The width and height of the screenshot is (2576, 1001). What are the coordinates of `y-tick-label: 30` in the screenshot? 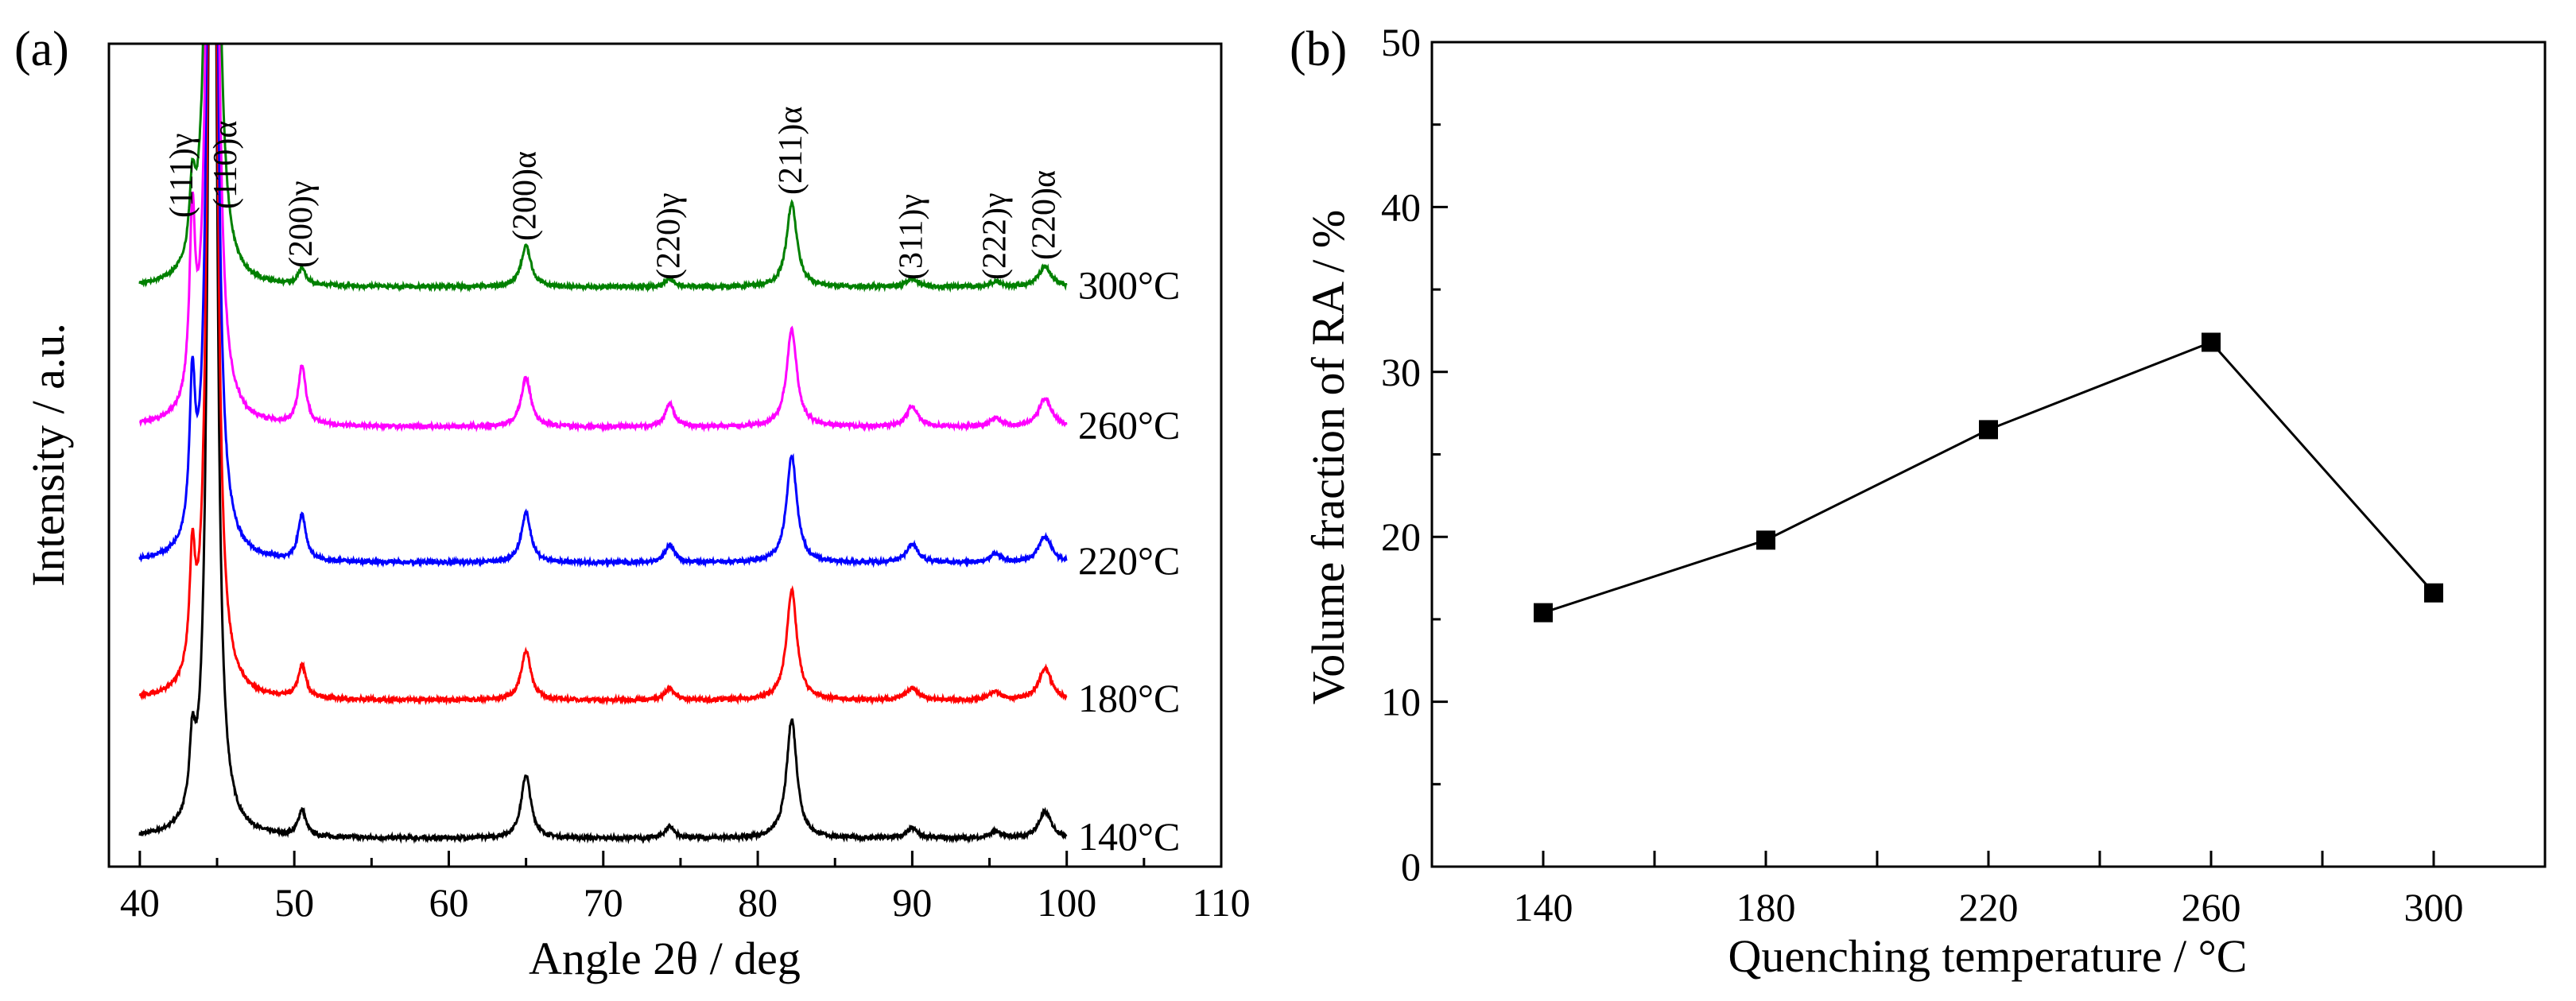 It's located at (1401, 372).